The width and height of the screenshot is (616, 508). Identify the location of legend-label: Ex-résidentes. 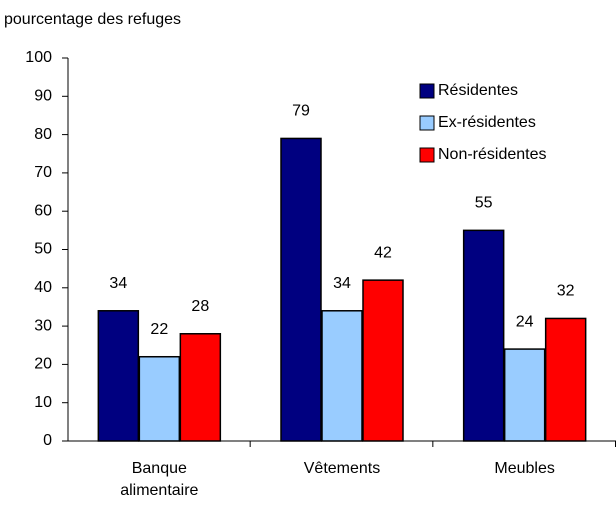
(487, 122).